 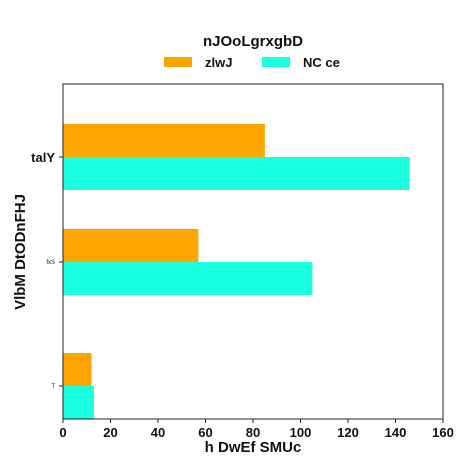 I want to click on x-tick-label: 60, so click(x=205, y=432).